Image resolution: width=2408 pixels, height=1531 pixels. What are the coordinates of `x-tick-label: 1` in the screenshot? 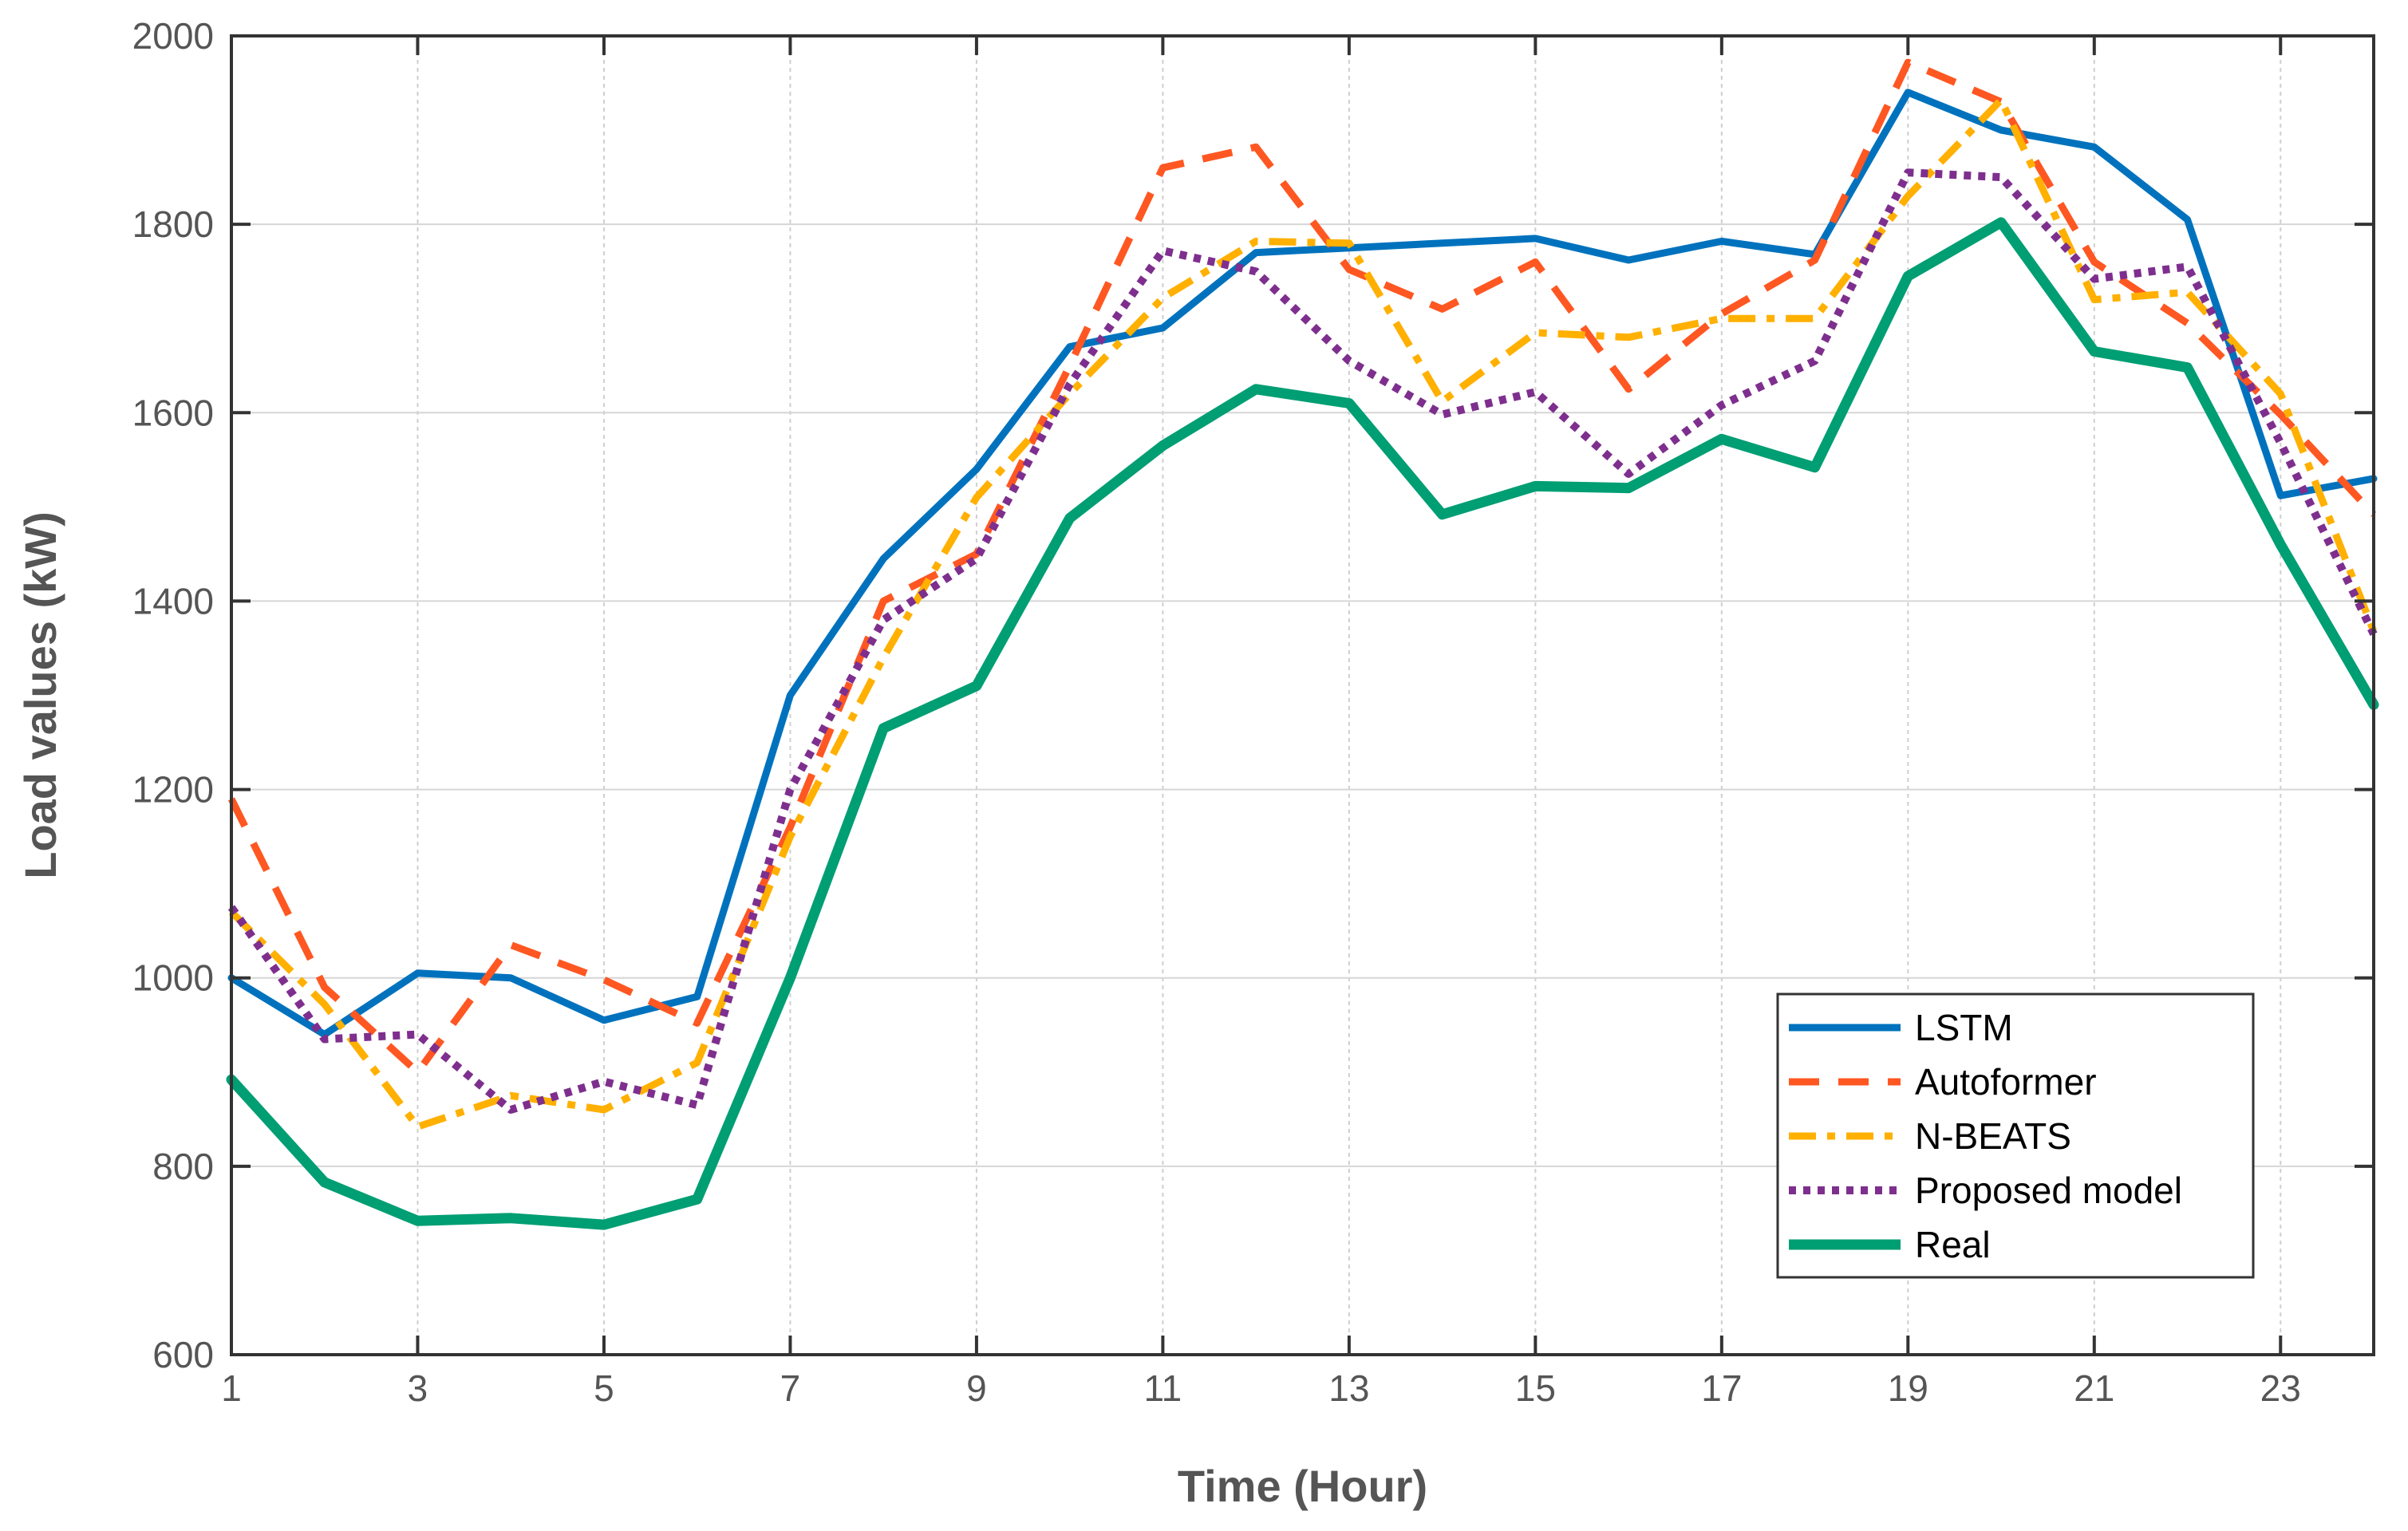 It's located at (231, 1388).